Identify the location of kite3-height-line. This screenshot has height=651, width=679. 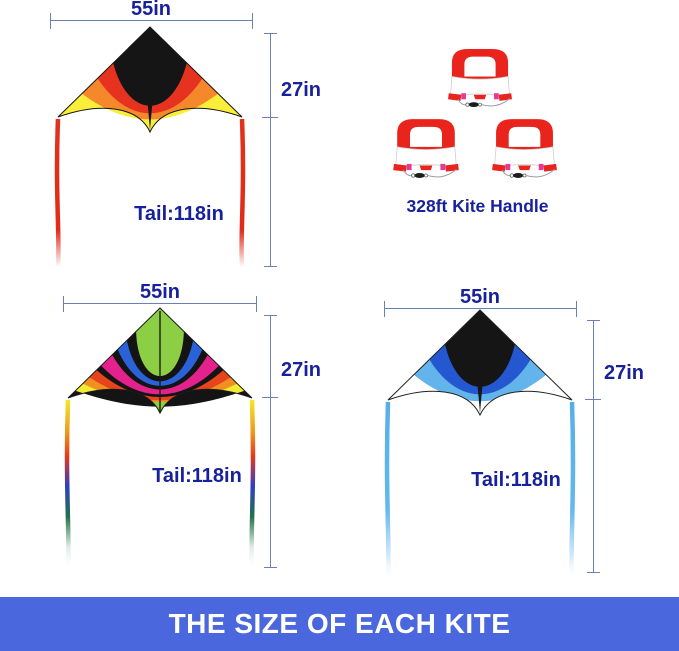
(593, 360).